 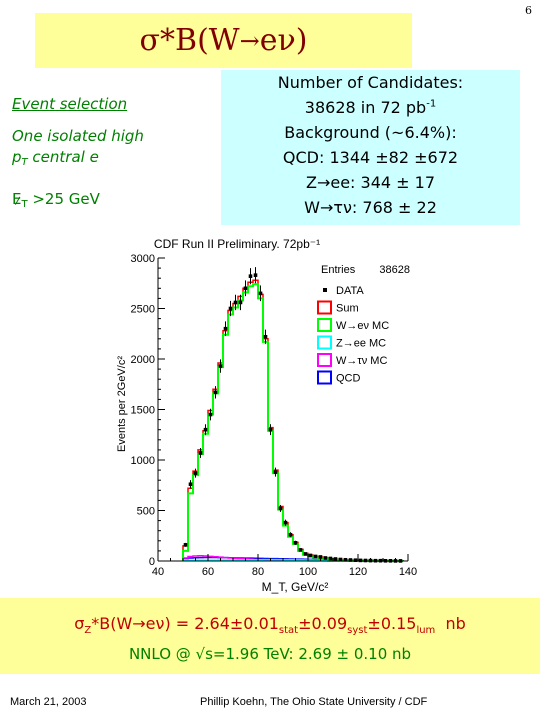 What do you see at coordinates (308, 572) in the screenshot?
I see `x-tick-label: 100` at bounding box center [308, 572].